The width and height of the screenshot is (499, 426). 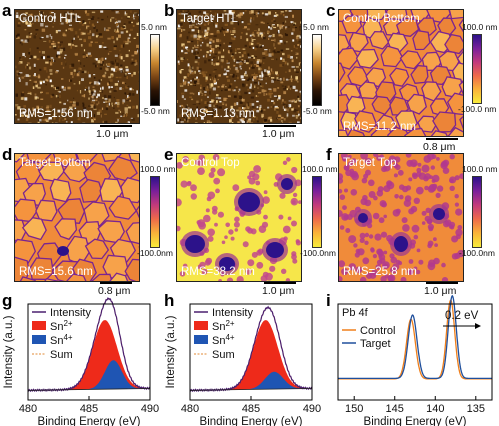 I want to click on series-line-target, so click(x=415, y=337).